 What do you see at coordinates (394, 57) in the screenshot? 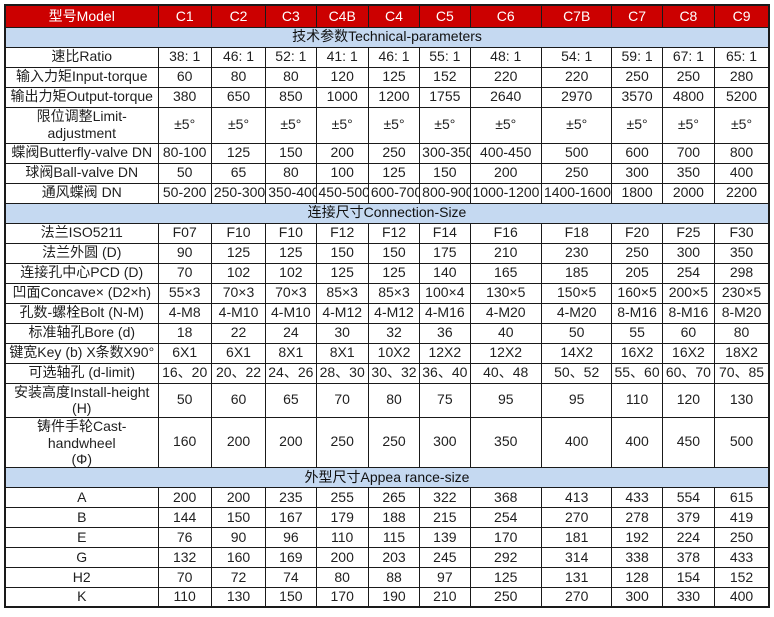
I see `value-cell: 46: 1` at bounding box center [394, 57].